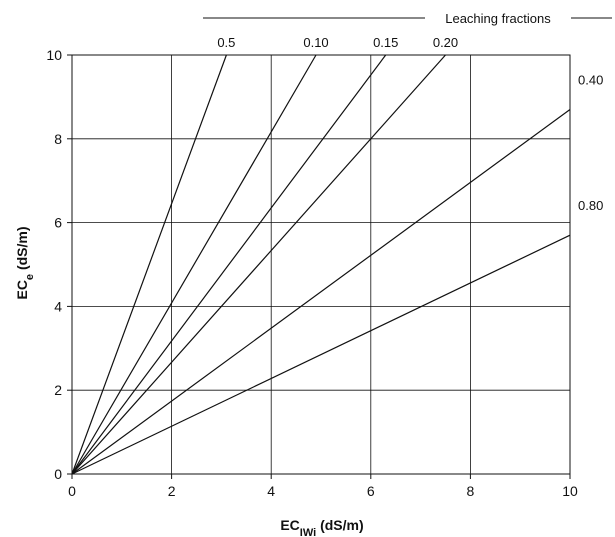 This screenshot has width=615, height=537. Describe the element at coordinates (226, 42) in the screenshot. I see `series-label: 0.5` at that location.